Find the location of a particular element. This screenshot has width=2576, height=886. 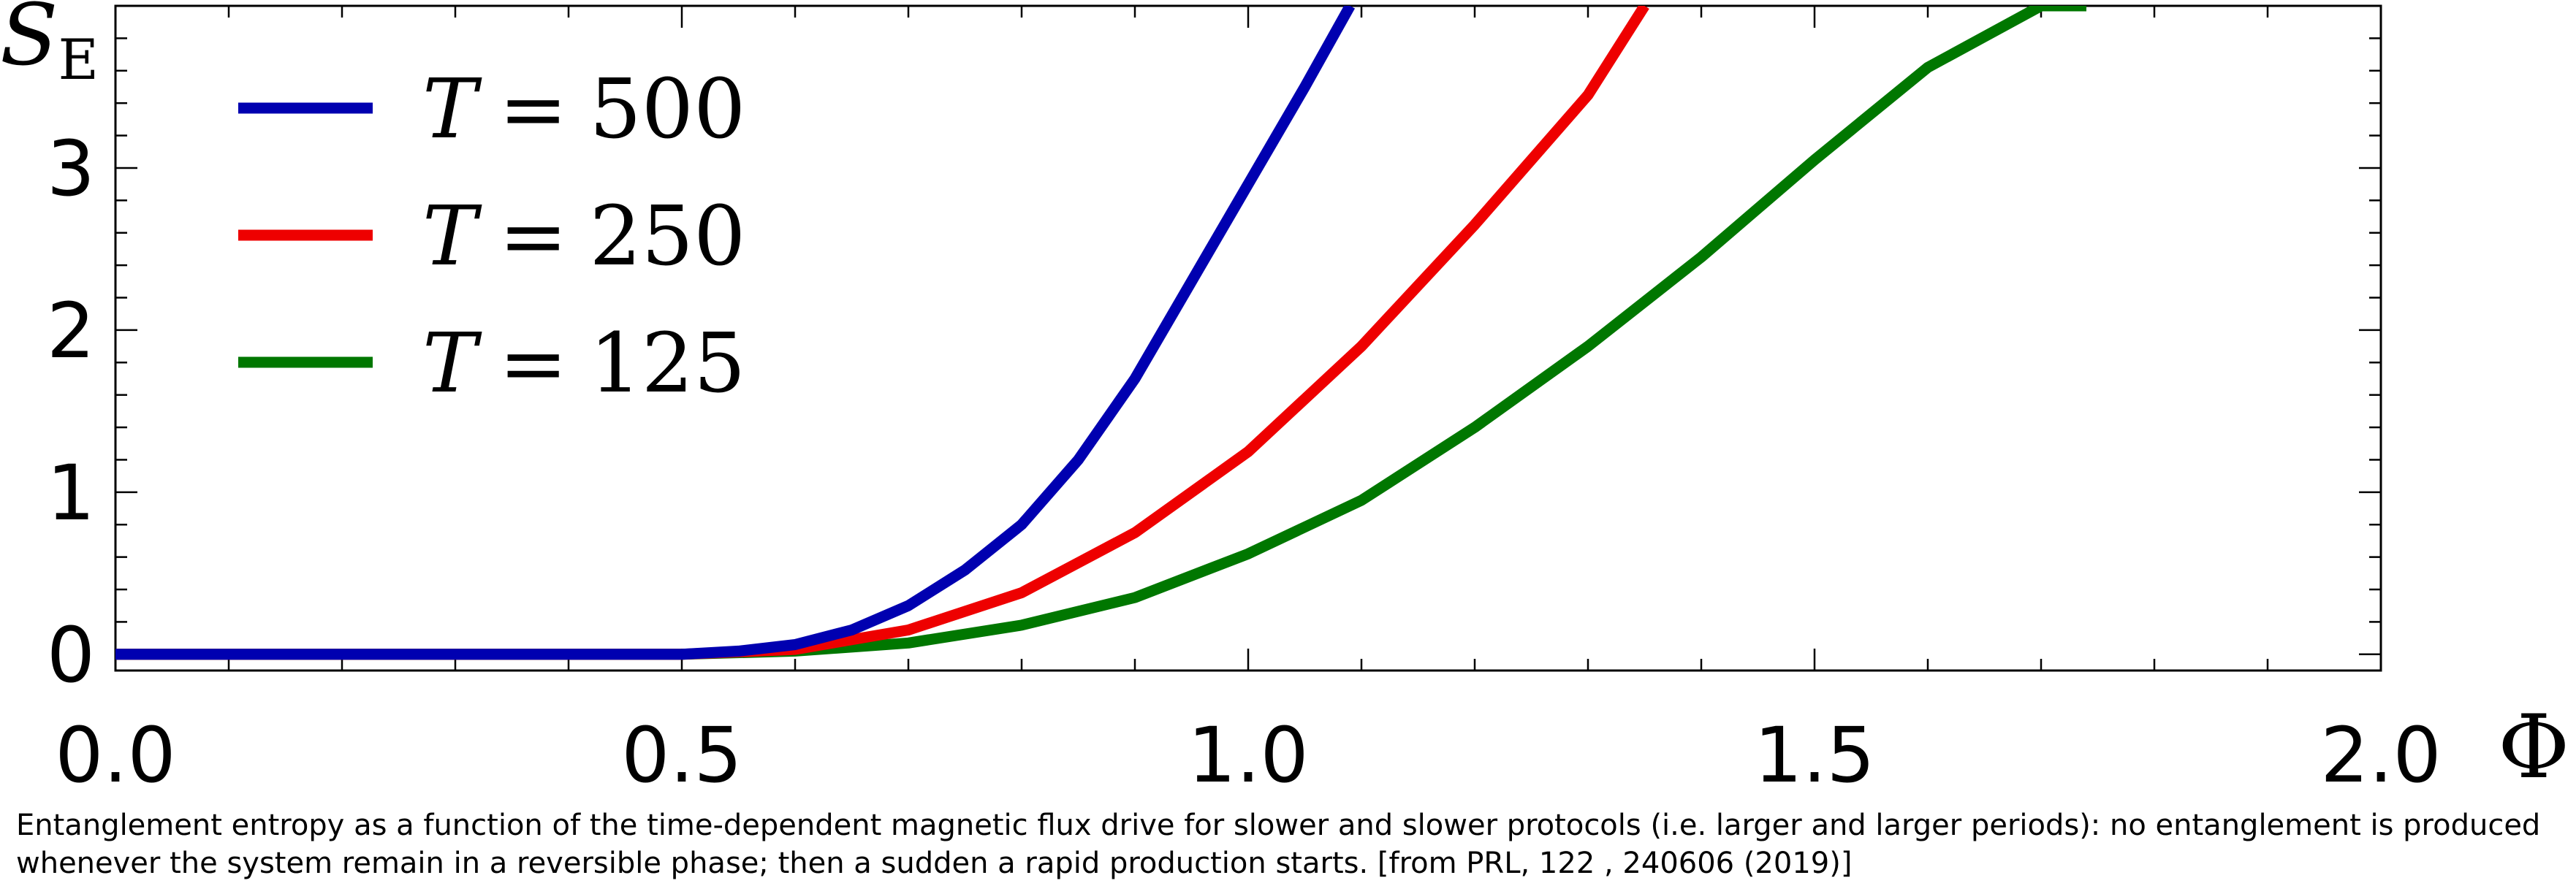

x-tick-label: 2.0 is located at coordinates (2380, 755).